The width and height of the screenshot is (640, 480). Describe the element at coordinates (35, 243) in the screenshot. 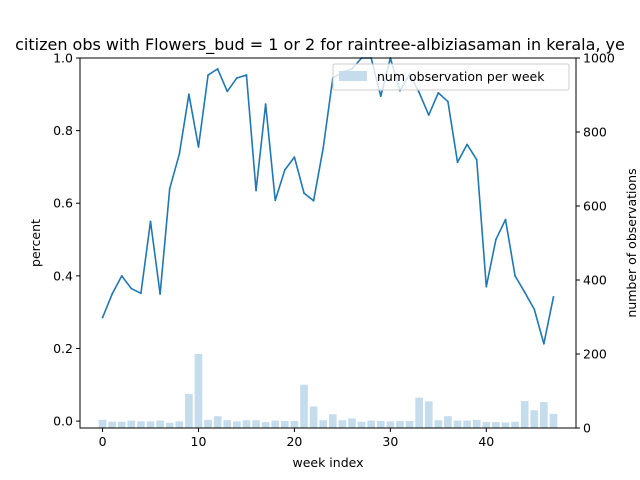

I see `y-axis-label: percent` at that location.